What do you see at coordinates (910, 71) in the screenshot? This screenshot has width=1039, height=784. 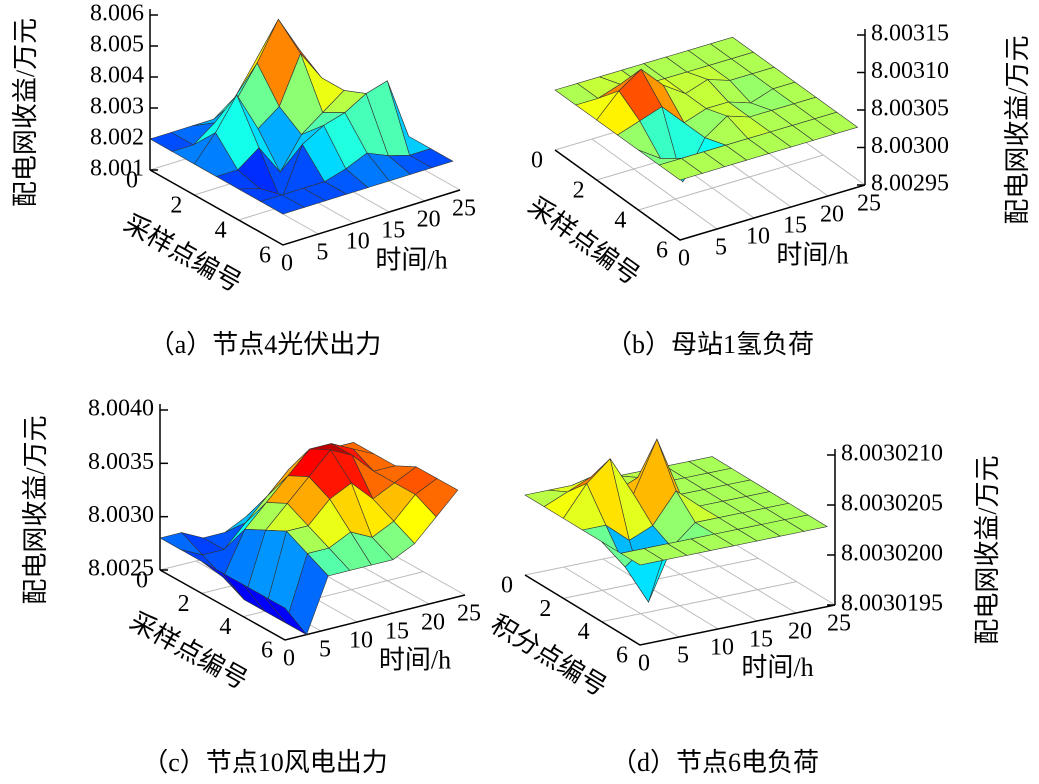 I see `z-tick-label: 8.00310` at bounding box center [910, 71].